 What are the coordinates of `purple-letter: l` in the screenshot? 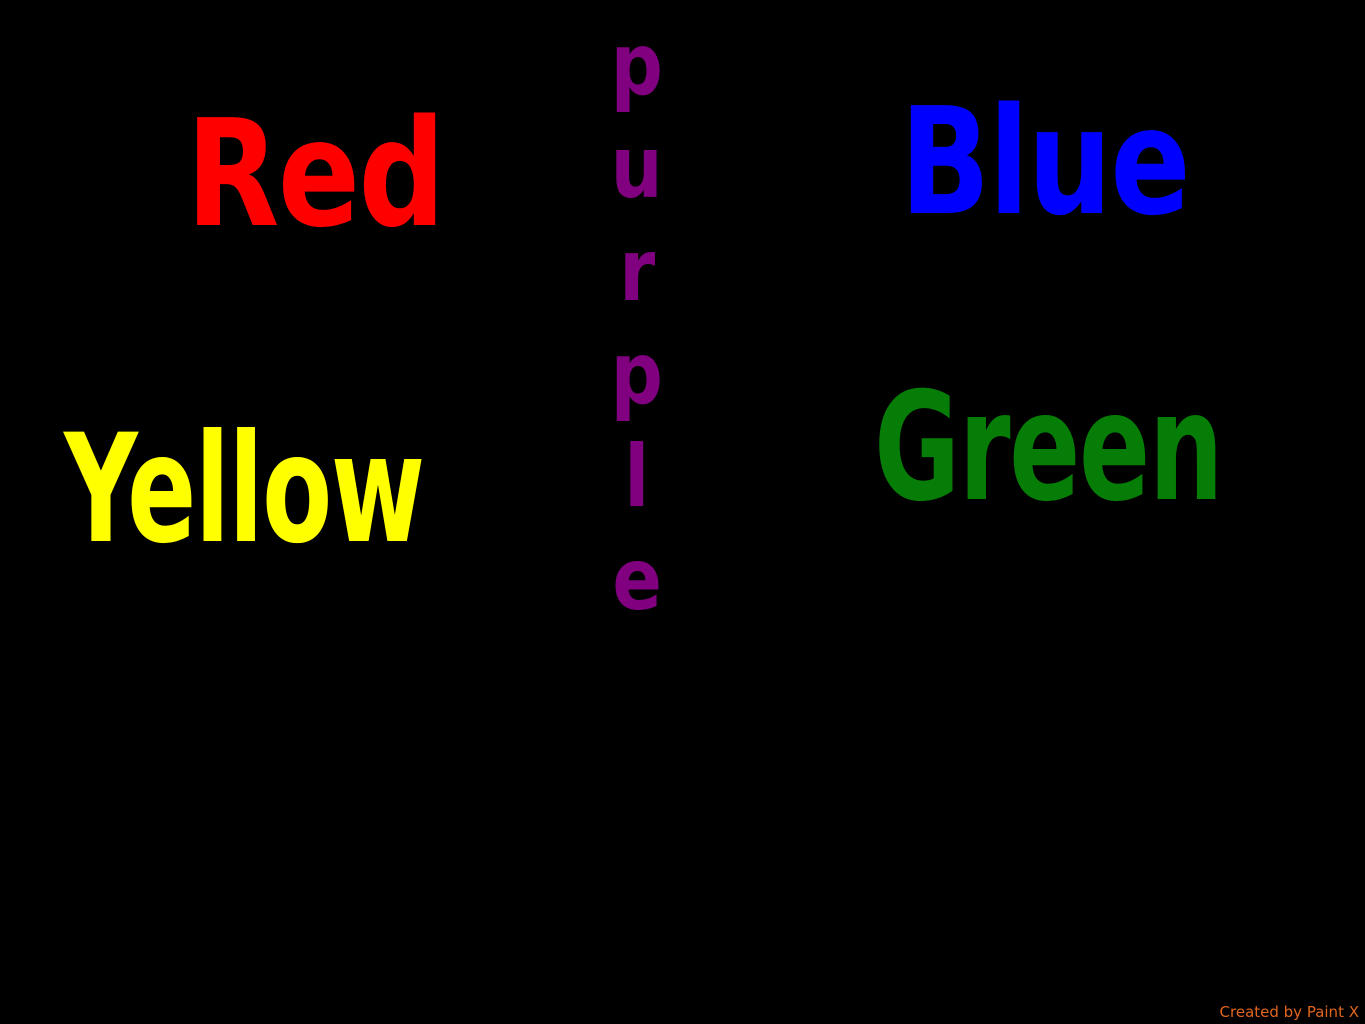 It's located at (637, 477).